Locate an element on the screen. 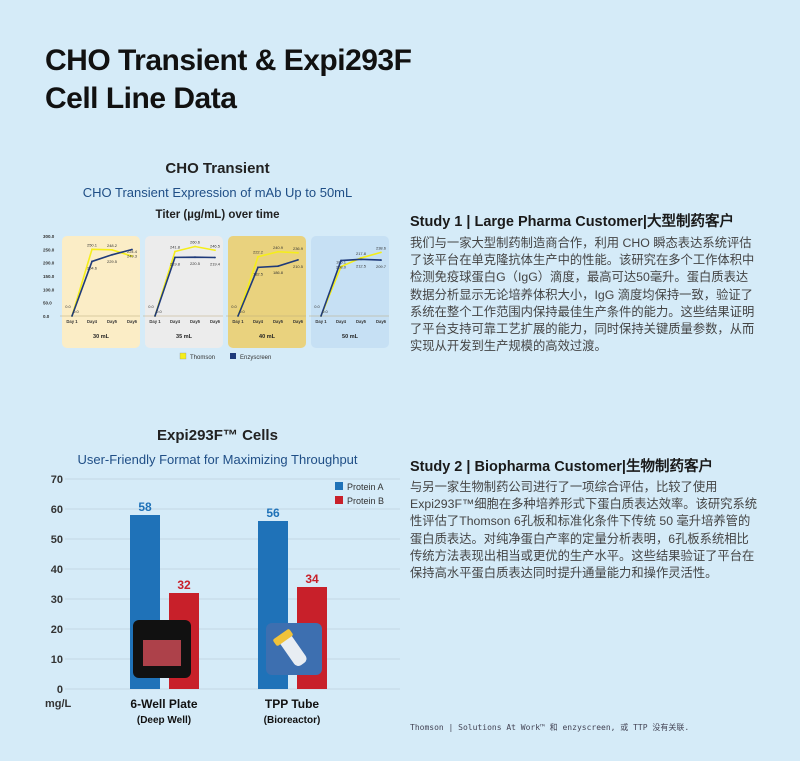 This screenshot has width=800, height=761. page-title: CHO Transient & Expi293F Cell Line Data is located at coordinates (228, 80).